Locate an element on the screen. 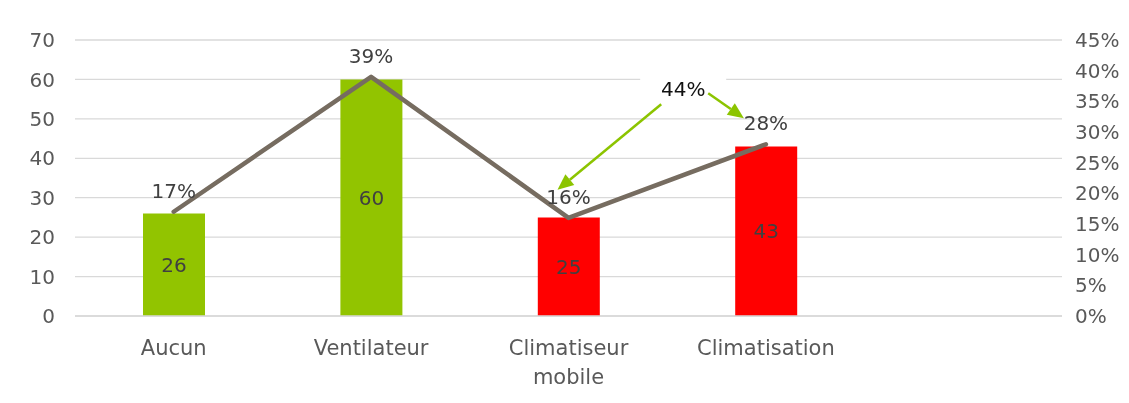 This screenshot has height=403, width=1129. y2-tick-label: 45% is located at coordinates (1097, 40).